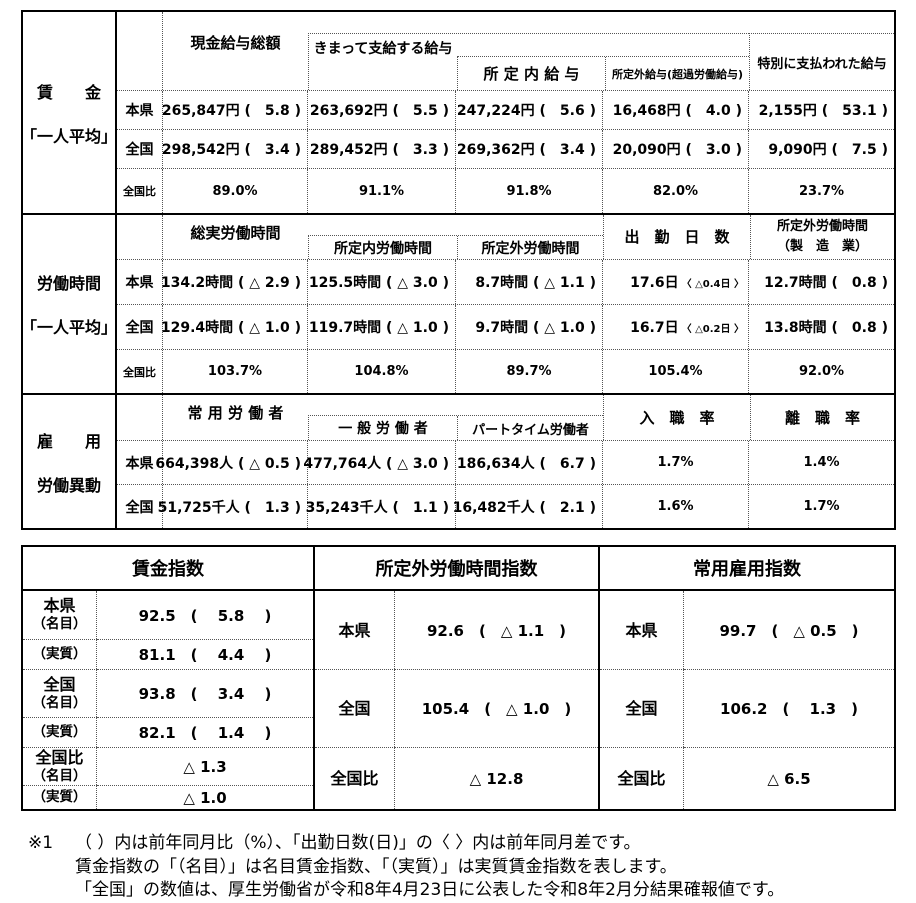 The image size is (916, 903). Describe the element at coordinates (789, 708) in the screenshot. I see `index-value: 106.2 ( 1.3 )` at that location.